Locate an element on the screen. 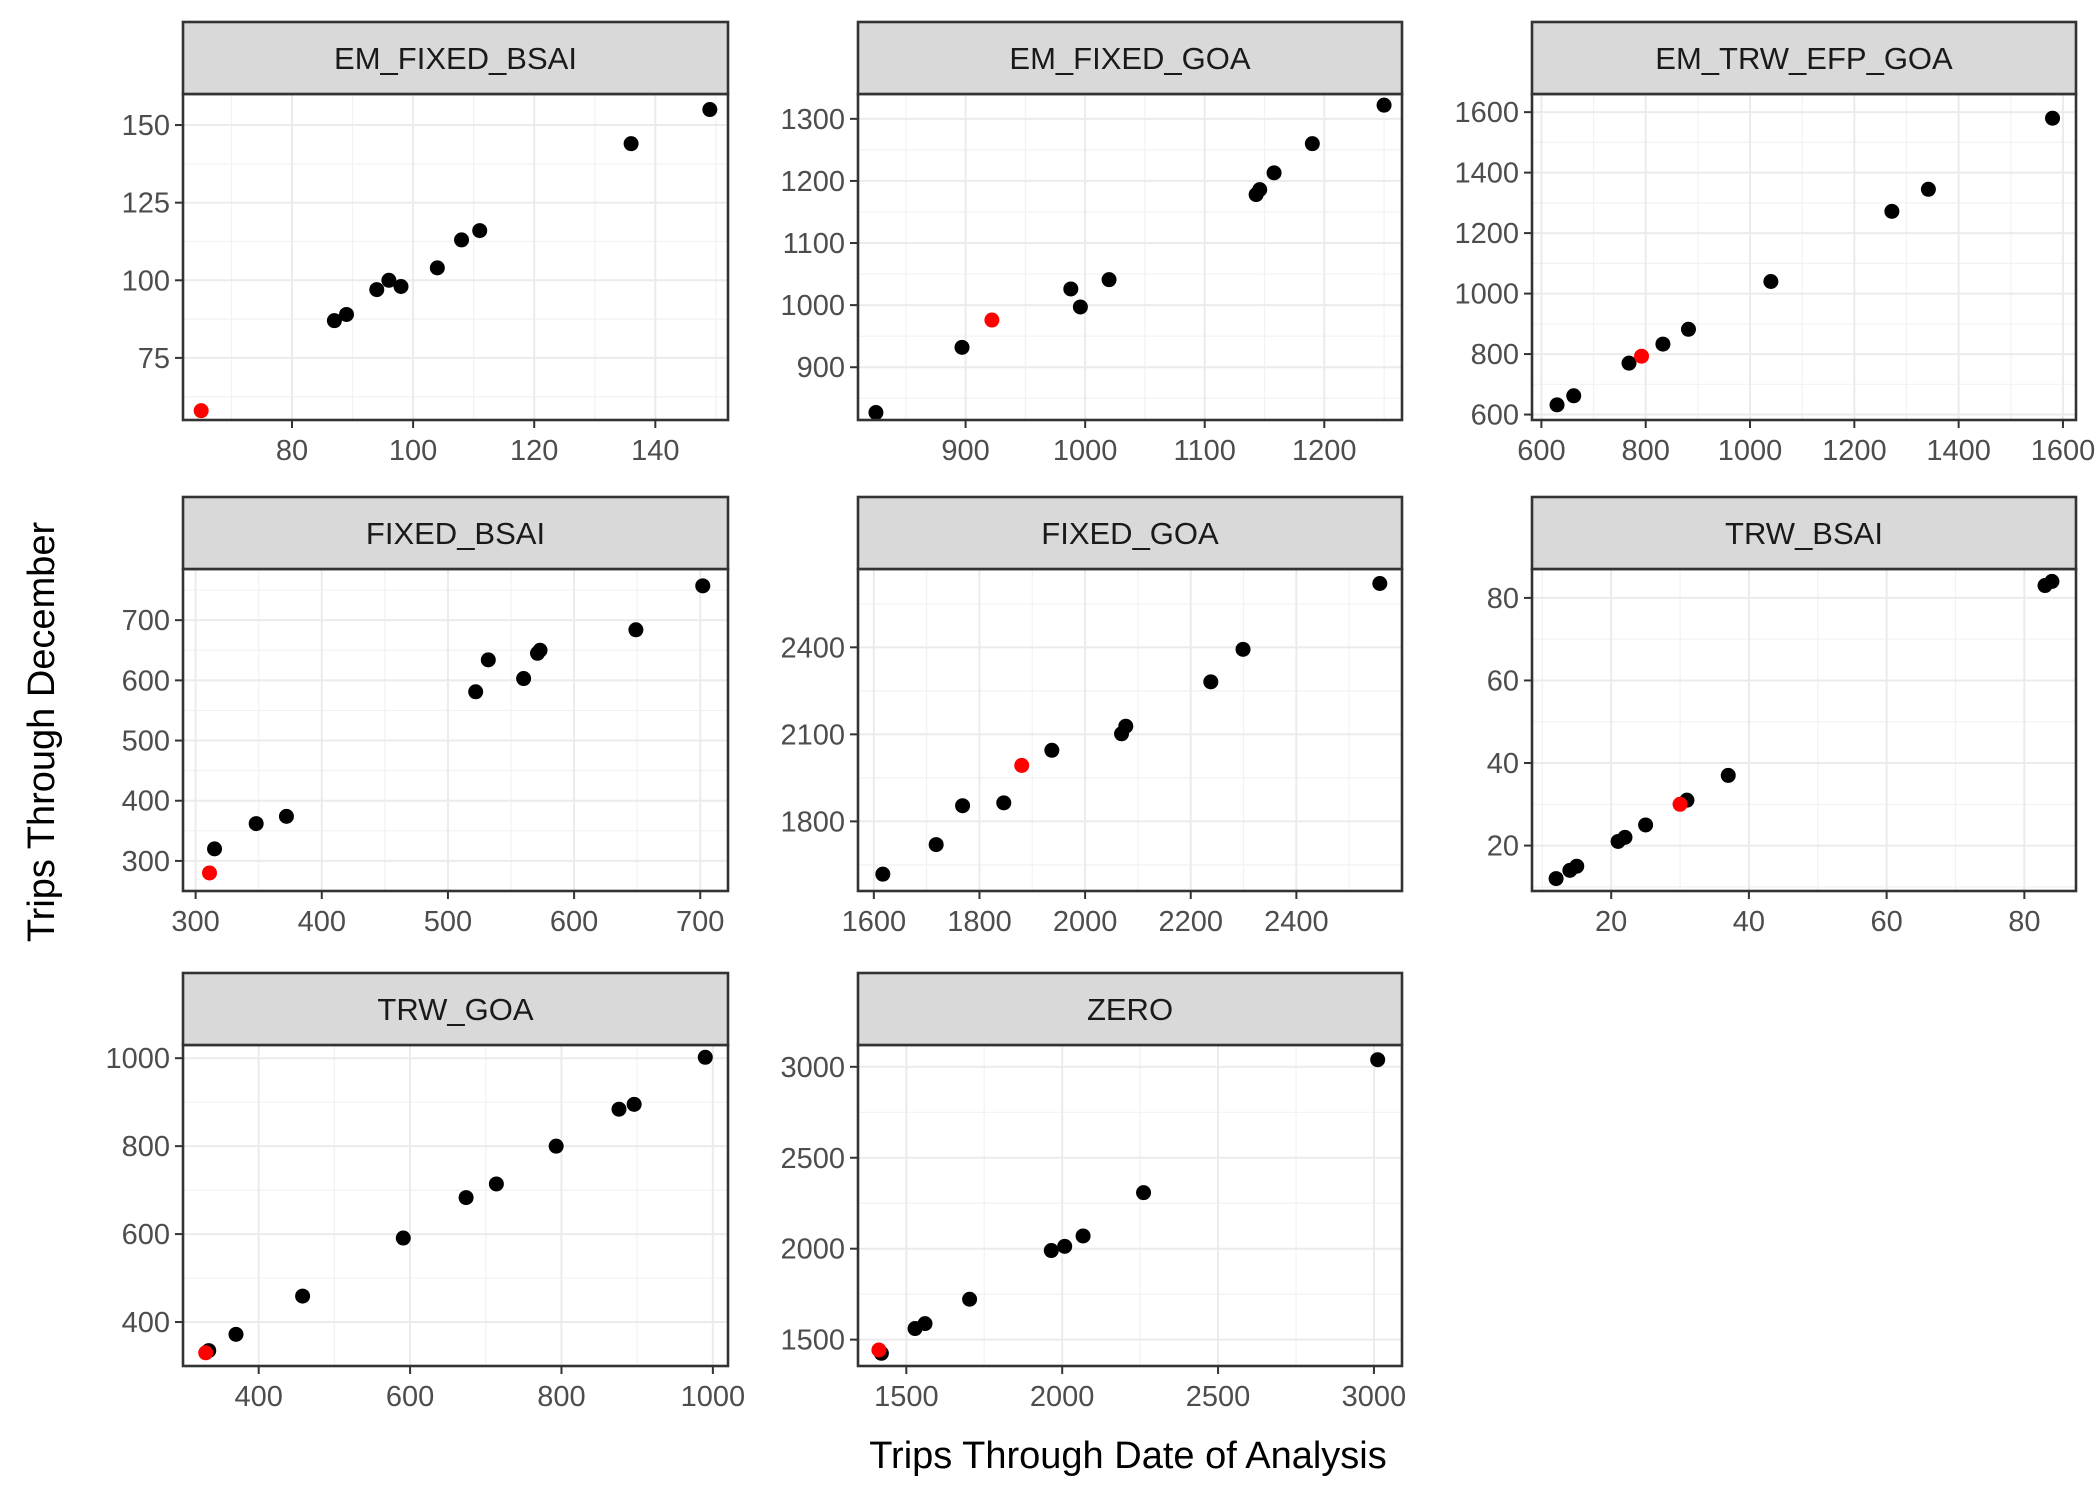 The image size is (2100, 1500). facet-strip-label: TRW_BSAI is located at coordinates (1804, 533).